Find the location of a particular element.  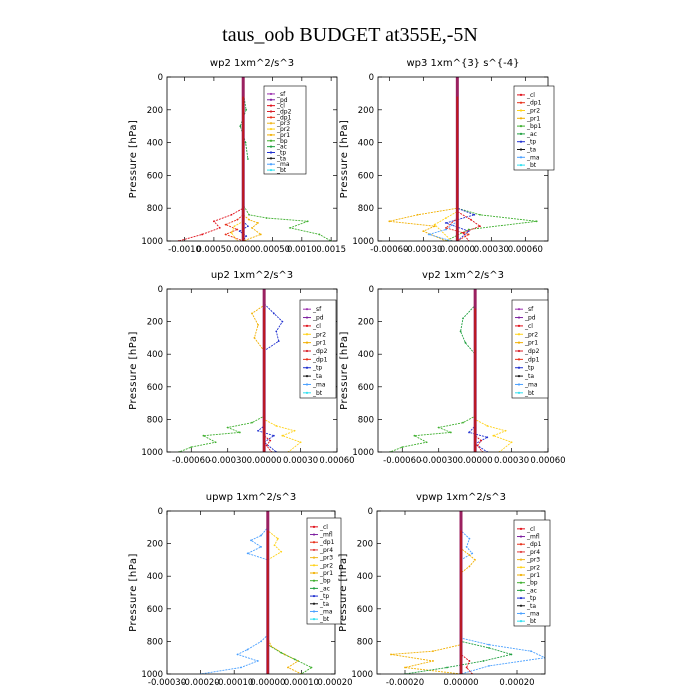

x-tick-label: -0.0010 is located at coordinates (184, 250).